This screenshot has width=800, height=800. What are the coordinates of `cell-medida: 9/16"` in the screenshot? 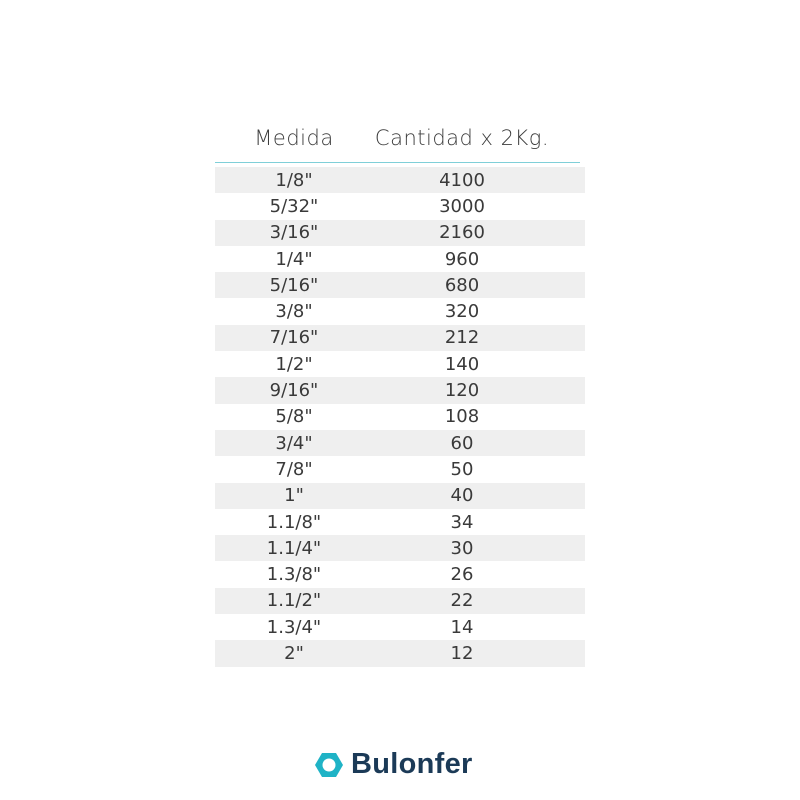 It's located at (294, 391).